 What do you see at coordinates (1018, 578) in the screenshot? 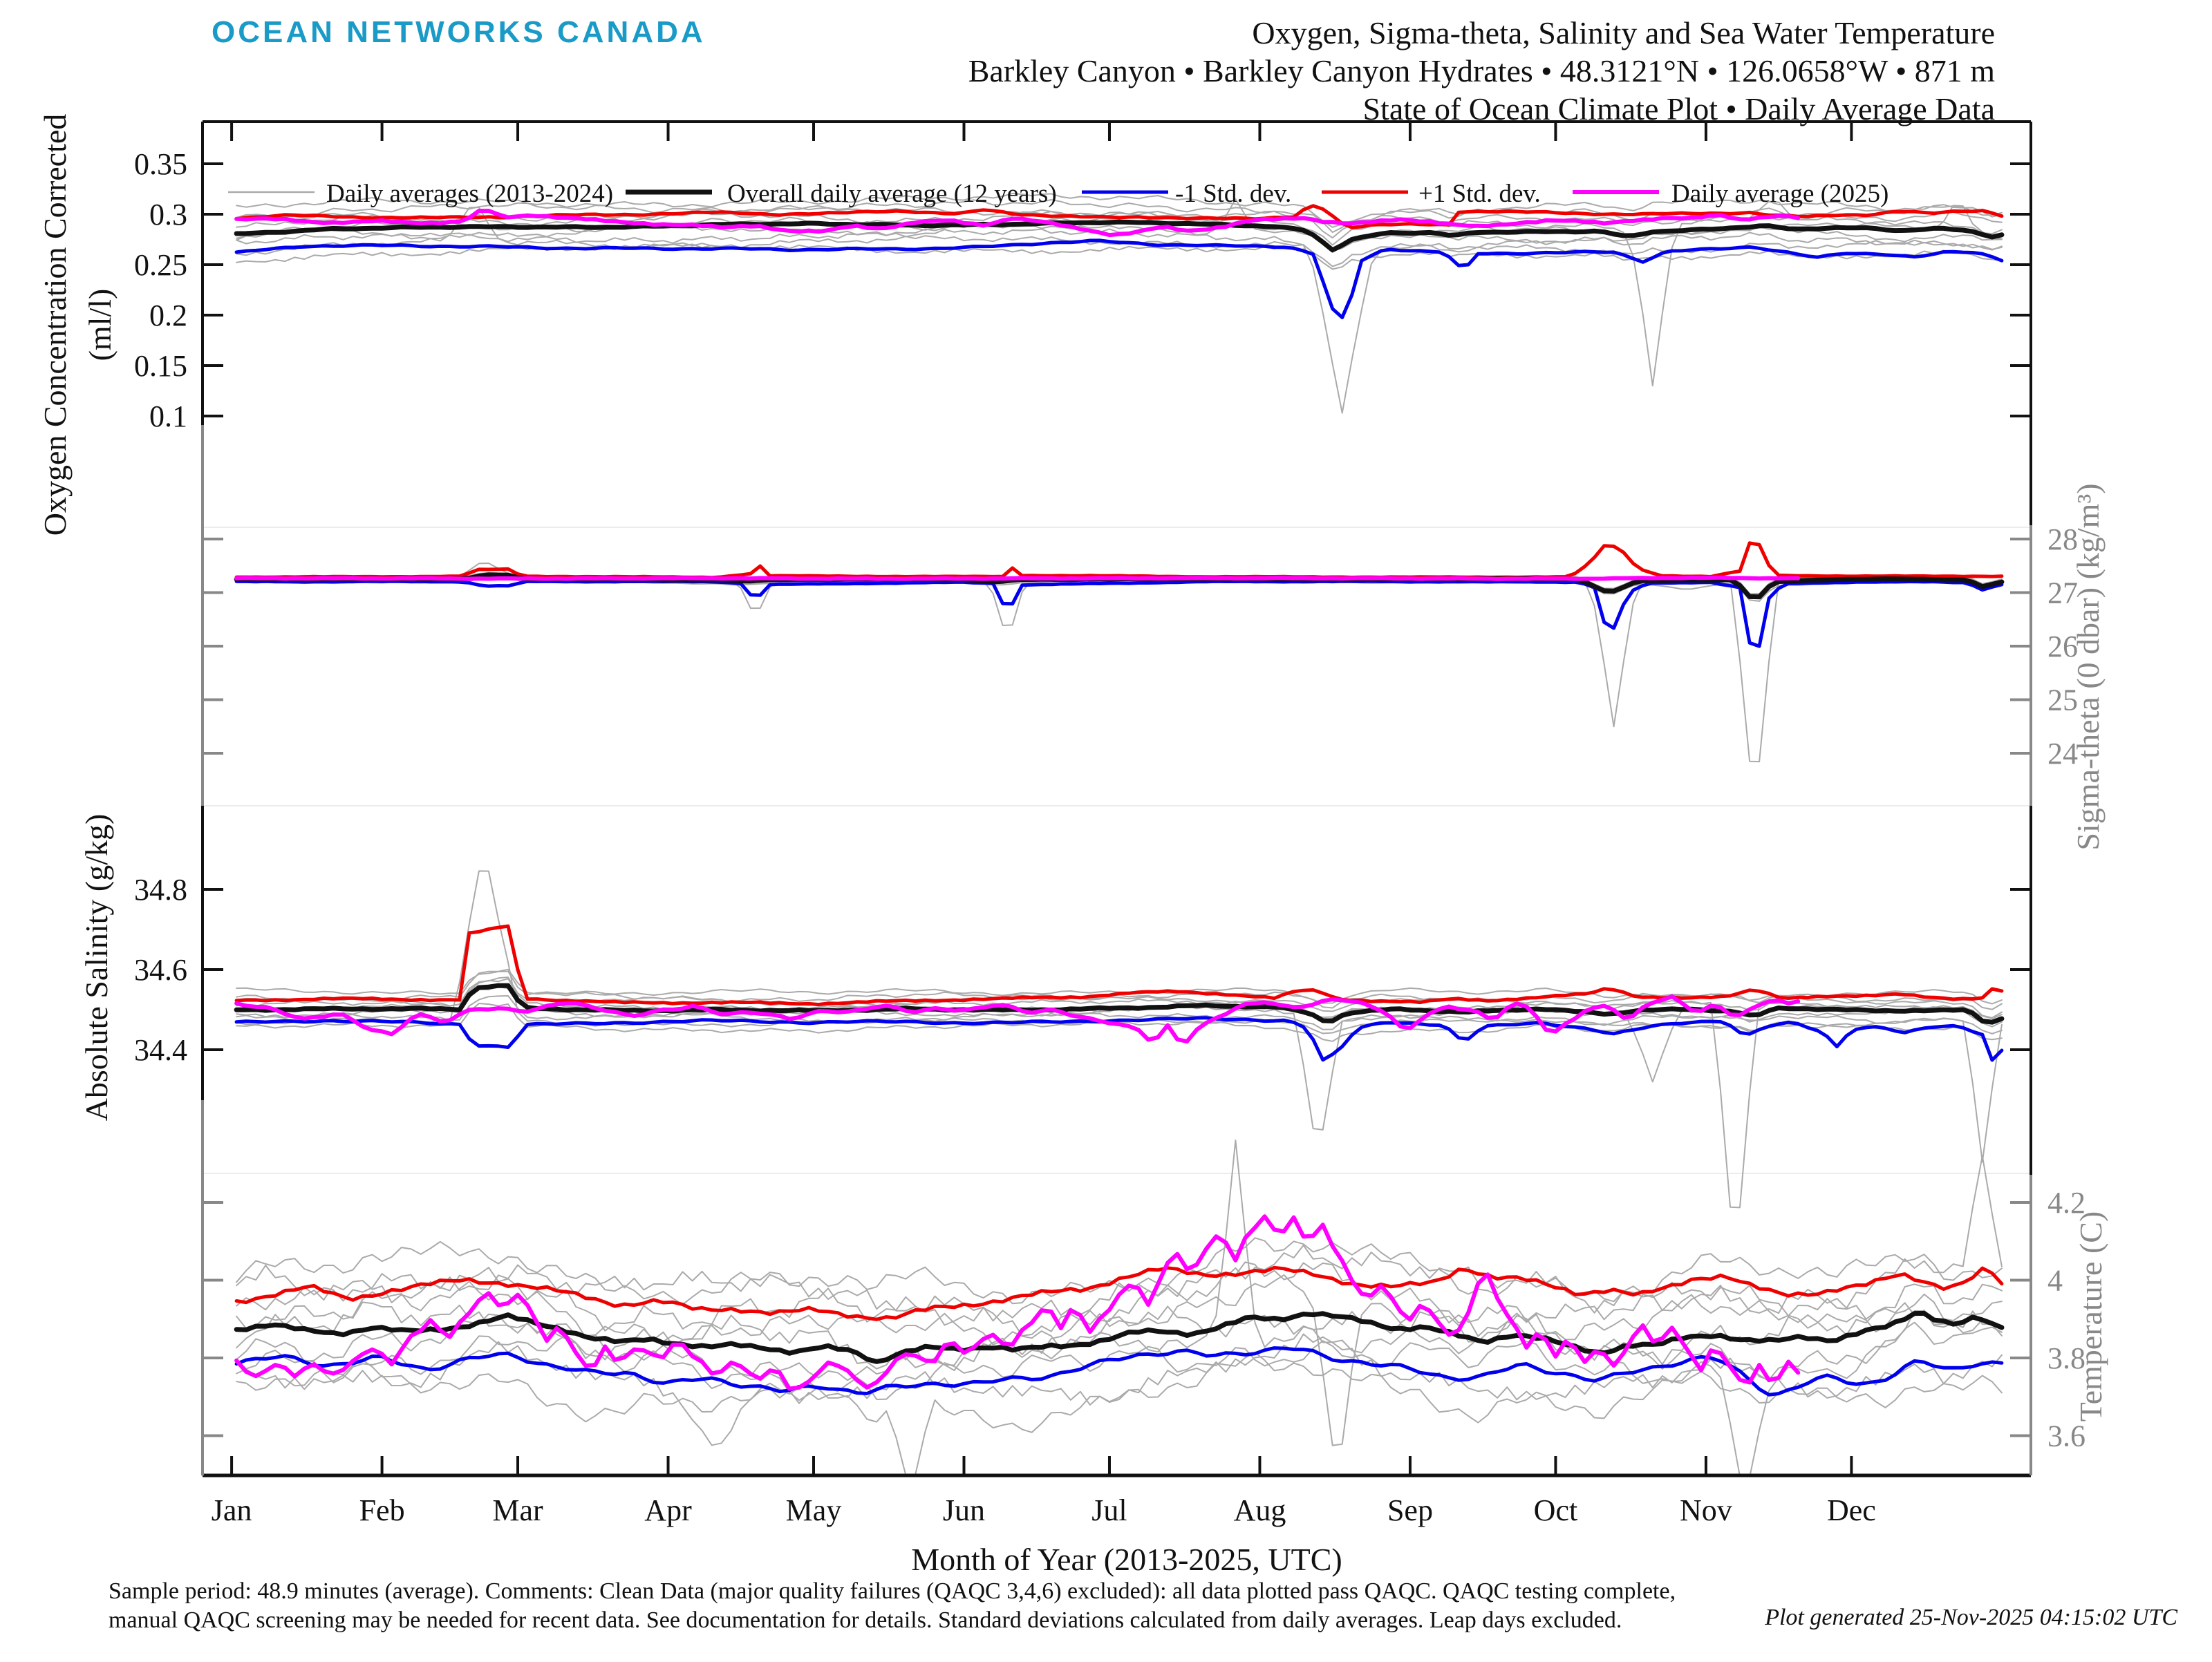
I see `sigma-theta-series-magenta` at bounding box center [1018, 578].